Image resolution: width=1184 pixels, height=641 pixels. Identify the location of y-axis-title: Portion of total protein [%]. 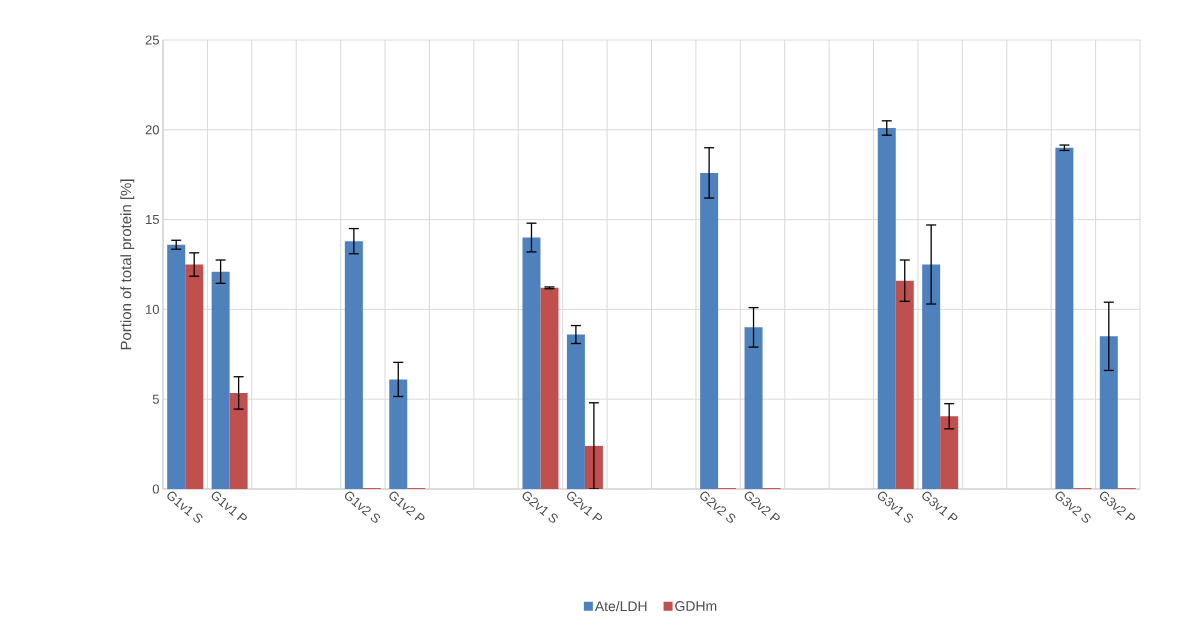
(127, 264).